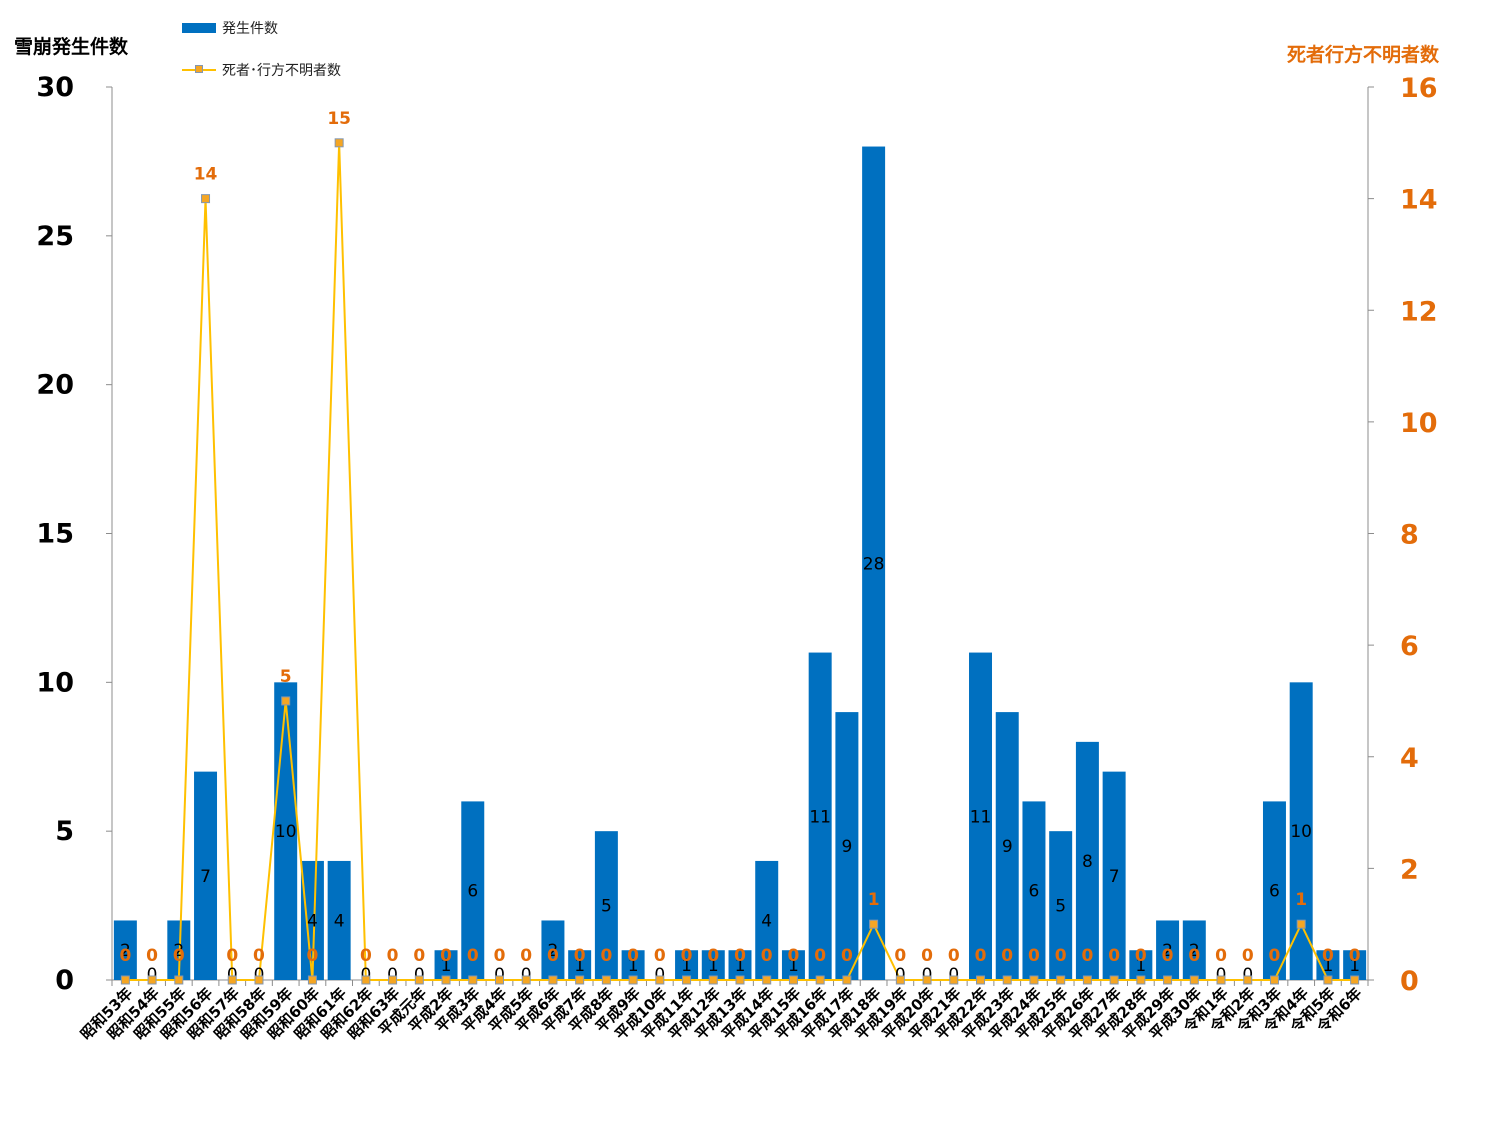 The height and width of the screenshot is (1125, 1491). I want to click on bar-data-label: 4, so click(312, 921).